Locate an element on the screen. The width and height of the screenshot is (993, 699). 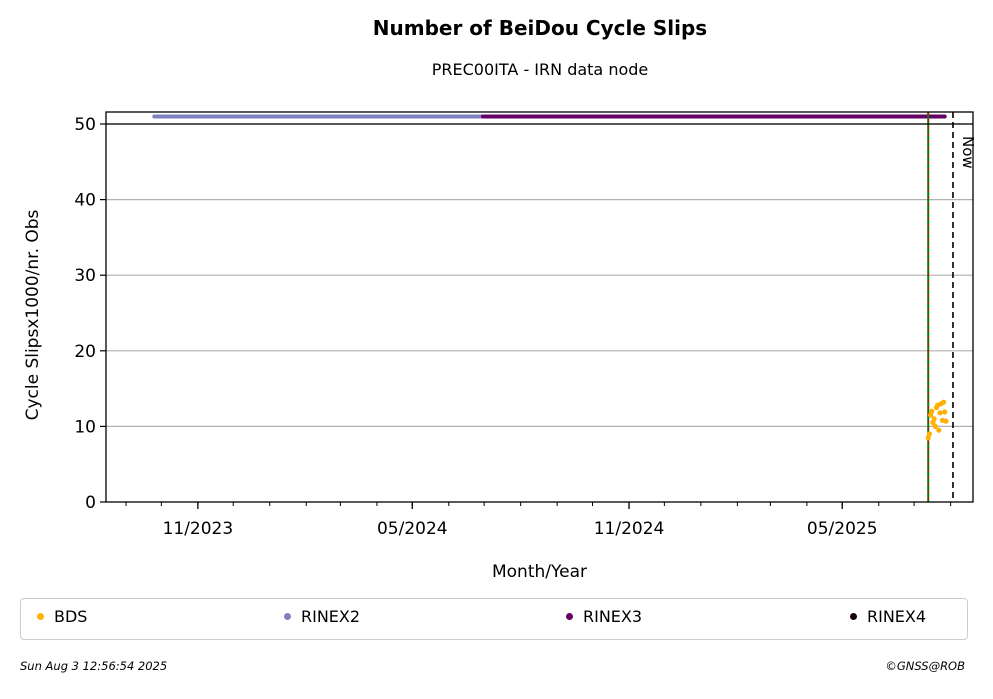
legend-item-rinex2: RINEX2 is located at coordinates (322, 616).